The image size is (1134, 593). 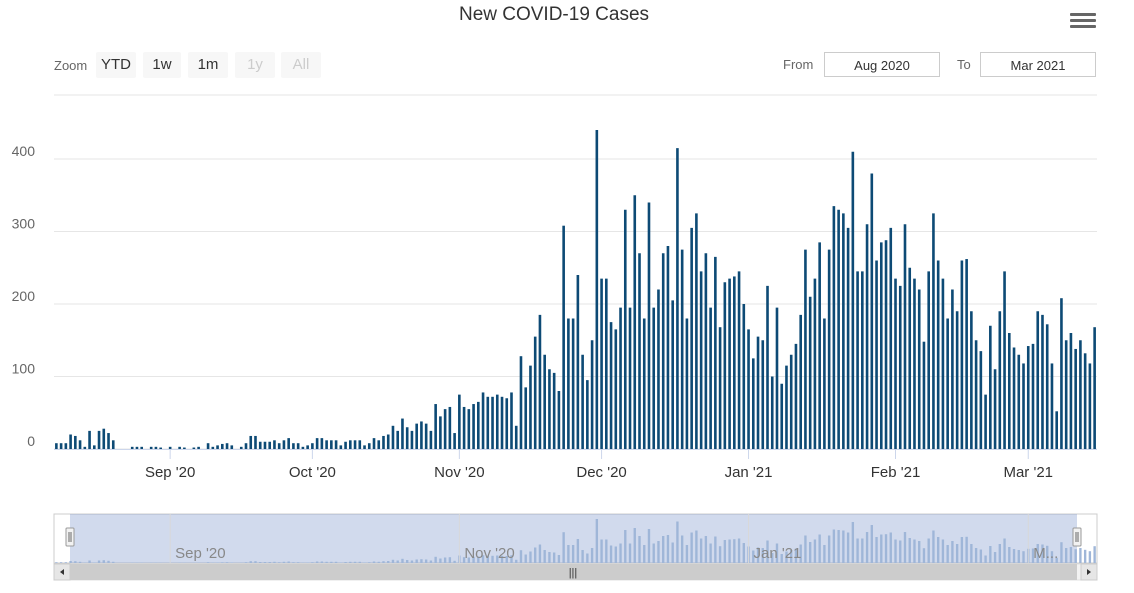 What do you see at coordinates (62, 572) in the screenshot?
I see `scroll-left-arrow-icon` at bounding box center [62, 572].